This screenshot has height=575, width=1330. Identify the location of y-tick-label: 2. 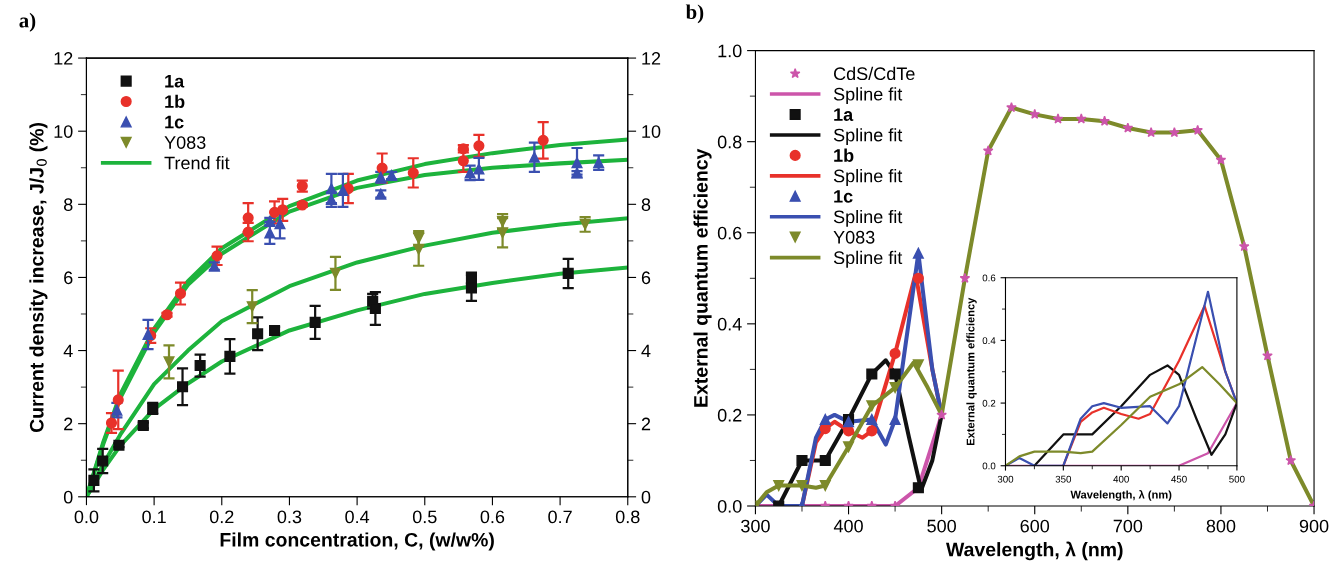
(68, 424).